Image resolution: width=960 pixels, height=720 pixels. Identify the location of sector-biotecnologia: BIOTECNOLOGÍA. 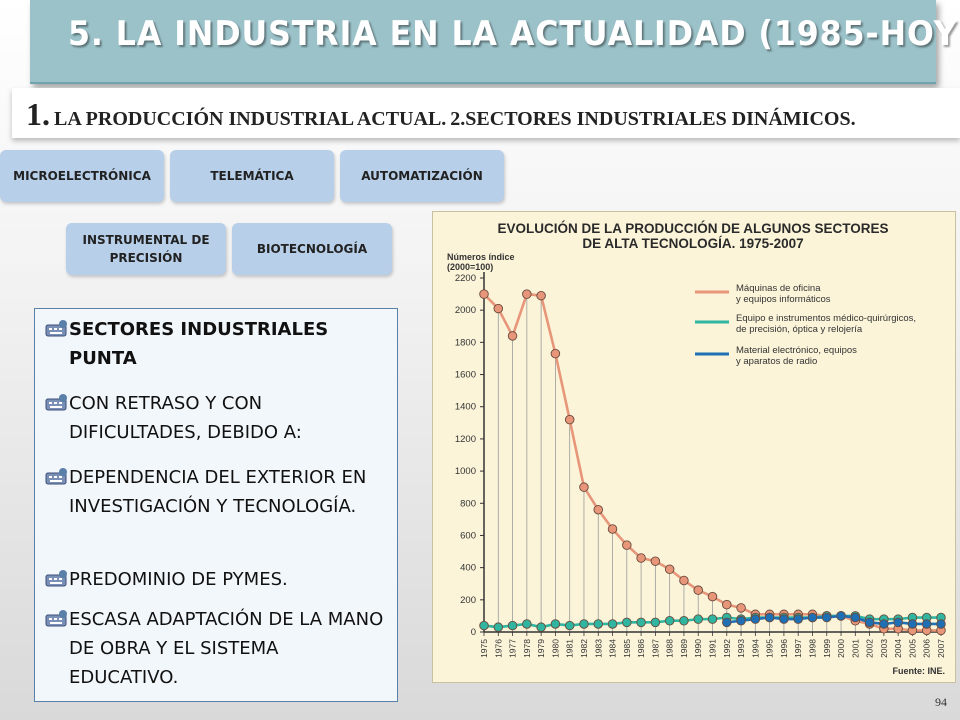
(312, 249).